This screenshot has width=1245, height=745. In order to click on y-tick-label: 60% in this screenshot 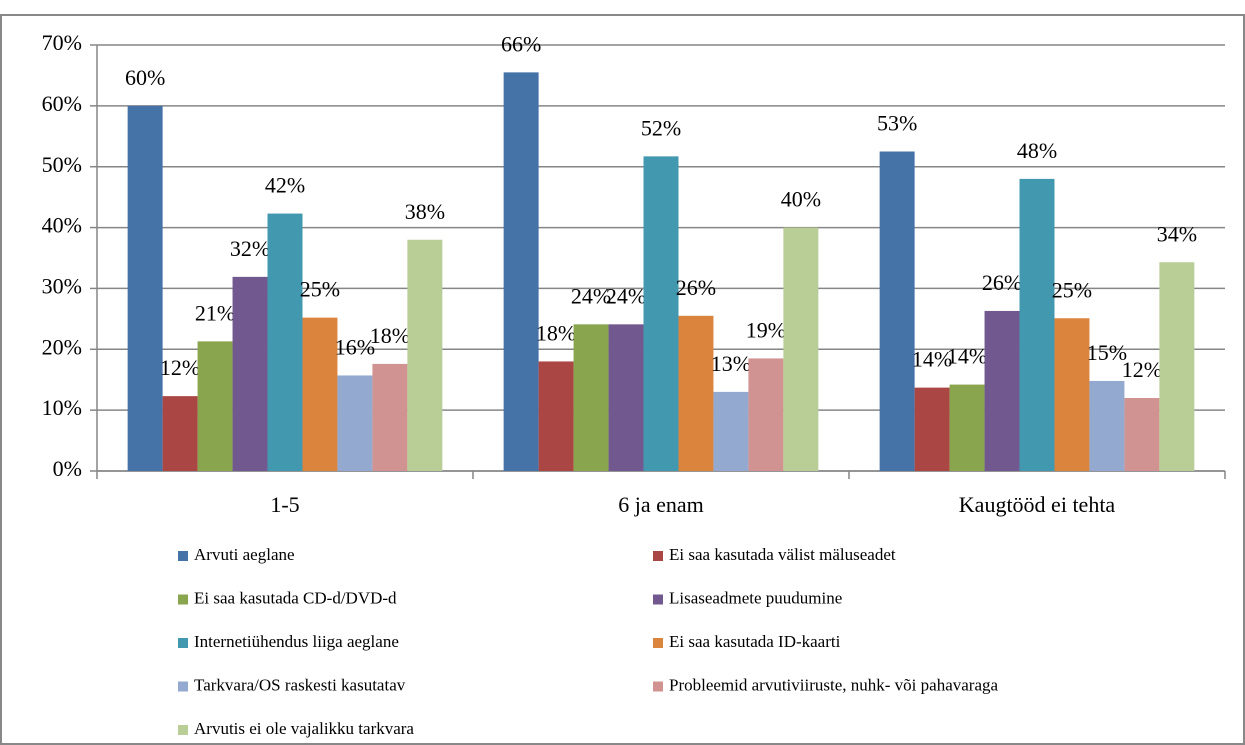, I will do `click(62, 103)`.